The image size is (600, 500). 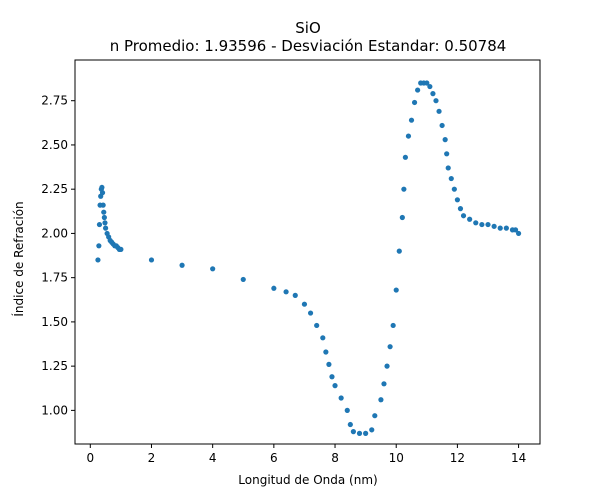 What do you see at coordinates (54, 366) in the screenshot?
I see `y-tick-label: 1.25` at bounding box center [54, 366].